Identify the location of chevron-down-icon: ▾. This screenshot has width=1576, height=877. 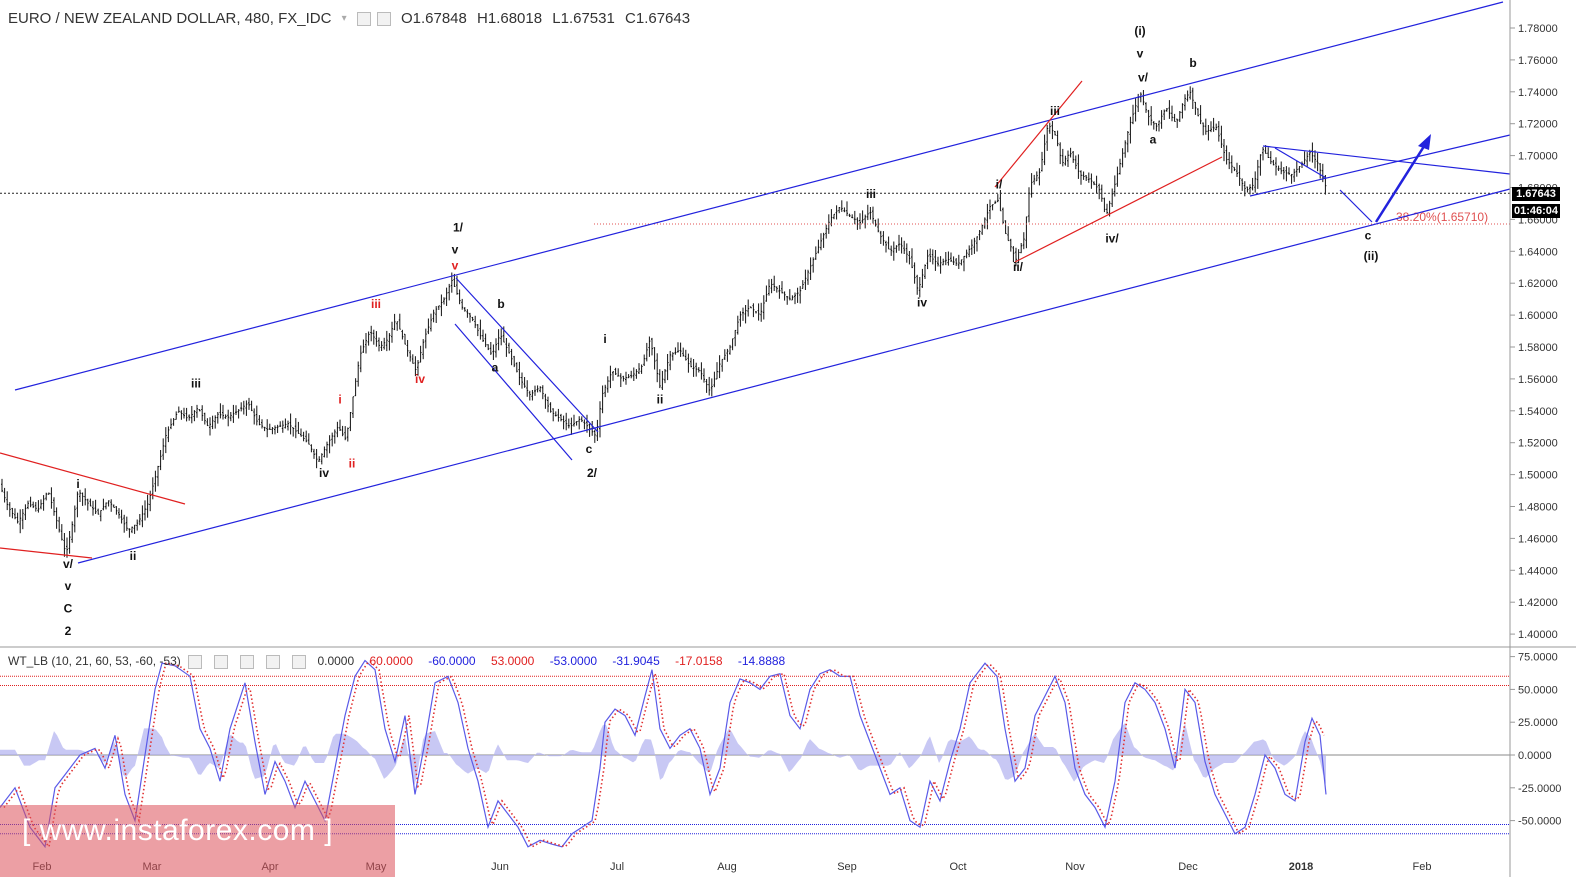
(344, 19).